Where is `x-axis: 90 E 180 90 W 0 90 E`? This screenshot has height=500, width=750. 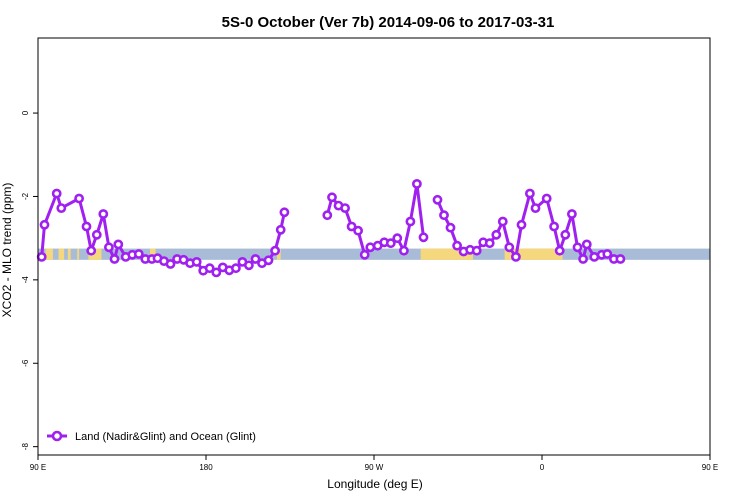
x-axis: 90 E 180 90 W 0 90 E is located at coordinates (374, 463).